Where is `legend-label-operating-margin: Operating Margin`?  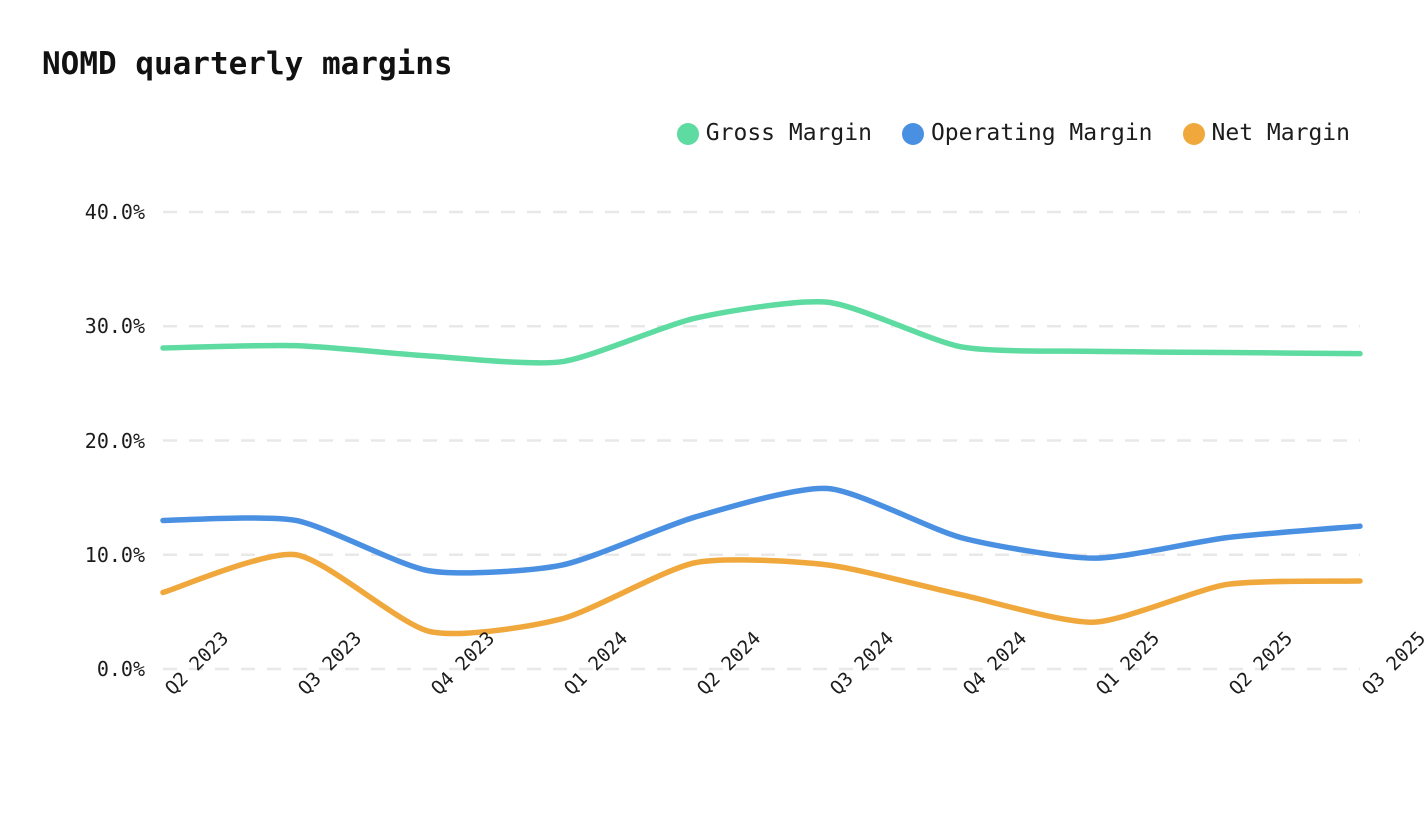
legend-label-operating-margin: Operating Margin is located at coordinates (1041, 133).